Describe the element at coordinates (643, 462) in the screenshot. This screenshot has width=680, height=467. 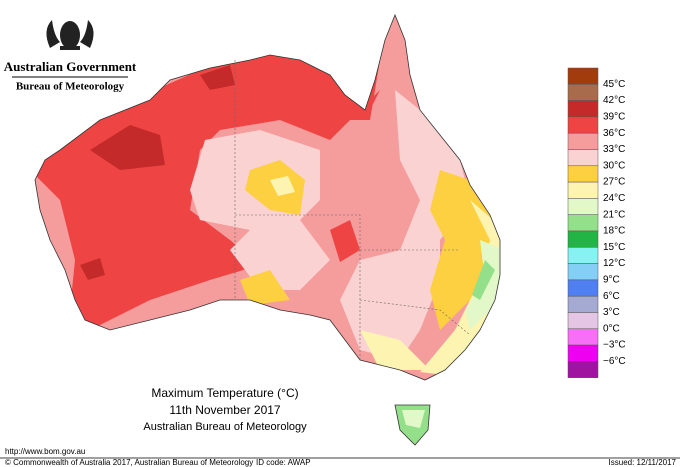
I see `footer-issued: Issued: 12/11/2017` at that location.